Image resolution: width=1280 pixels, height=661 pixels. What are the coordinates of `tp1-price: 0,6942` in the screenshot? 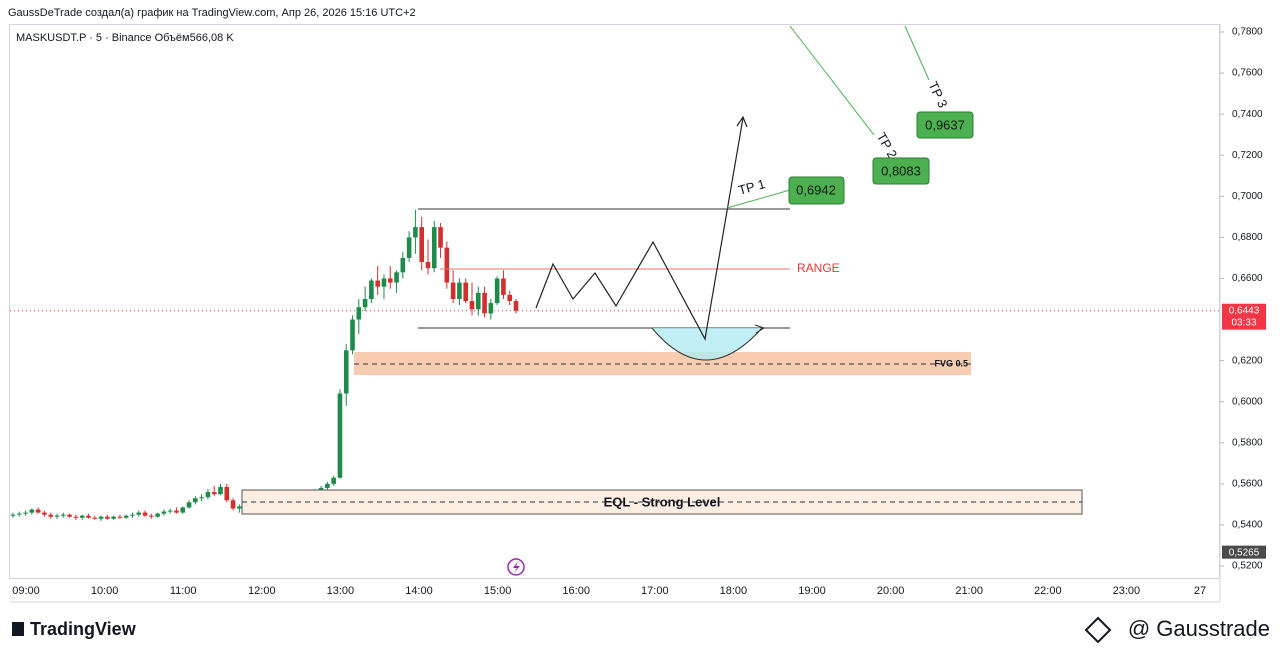 It's located at (816, 189).